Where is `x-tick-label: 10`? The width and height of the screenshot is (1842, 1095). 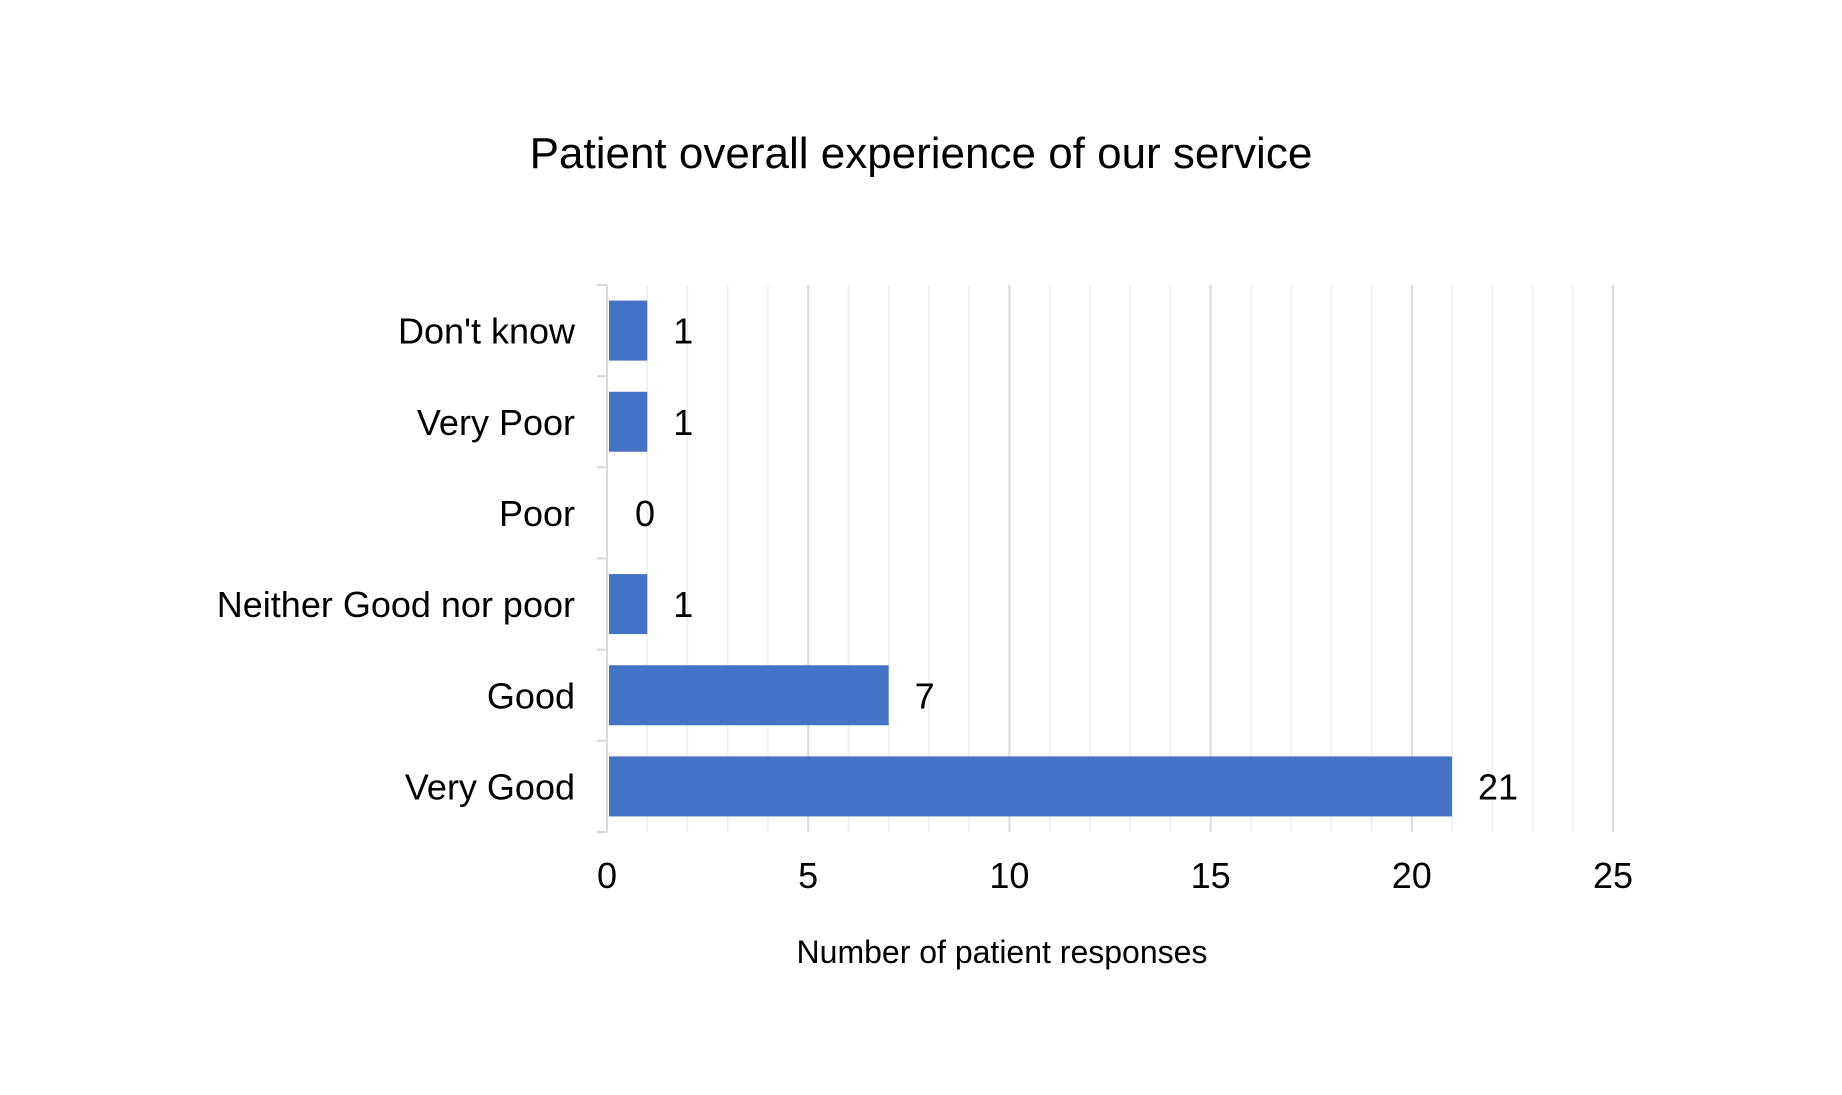 x-tick-label: 10 is located at coordinates (1009, 875).